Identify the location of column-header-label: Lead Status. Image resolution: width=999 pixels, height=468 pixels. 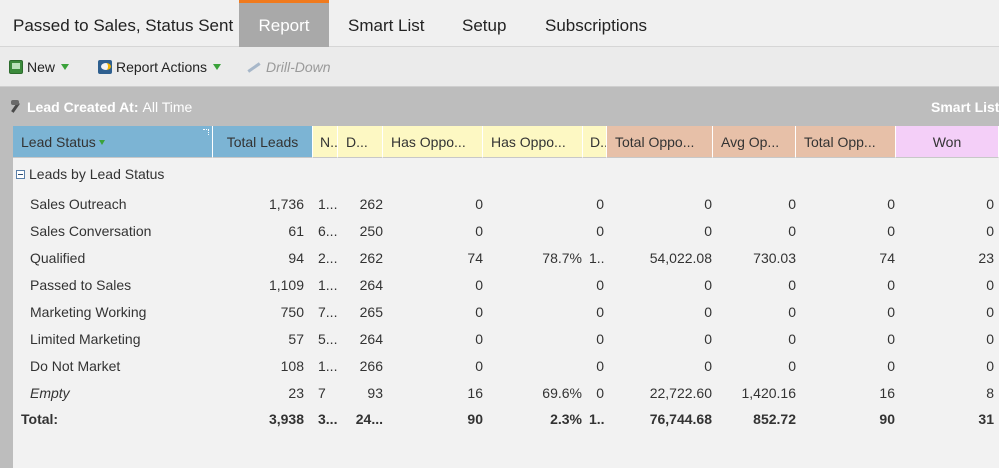
(58, 142).